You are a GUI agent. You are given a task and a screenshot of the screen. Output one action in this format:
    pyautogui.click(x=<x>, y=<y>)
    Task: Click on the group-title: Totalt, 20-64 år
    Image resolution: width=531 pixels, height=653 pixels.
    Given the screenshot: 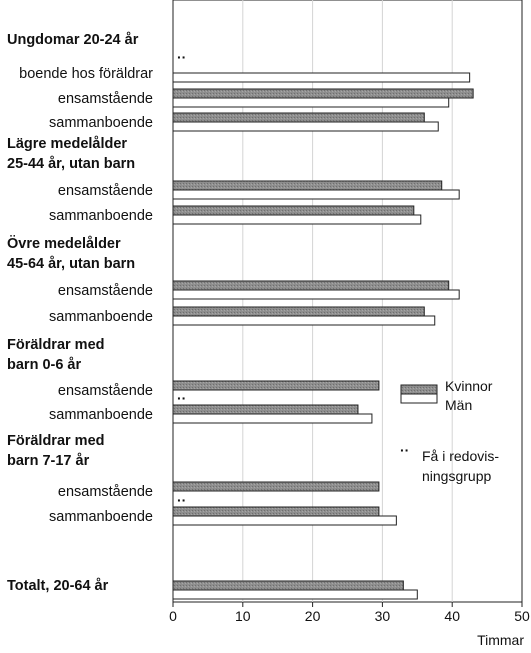 What is the action you would take?
    pyautogui.click(x=58, y=586)
    